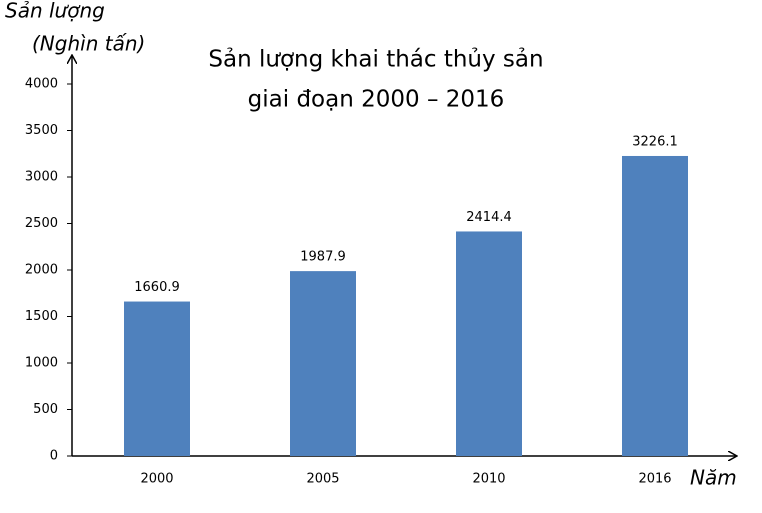 The width and height of the screenshot is (762, 513). Describe the element at coordinates (322, 479) in the screenshot. I see `x-tick-label: 2005` at that location.